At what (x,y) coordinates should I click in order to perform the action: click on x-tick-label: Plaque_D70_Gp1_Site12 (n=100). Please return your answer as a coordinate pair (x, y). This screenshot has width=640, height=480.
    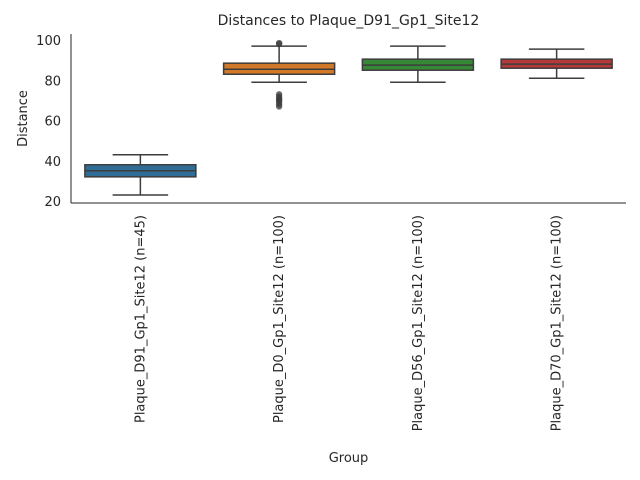
    Looking at the image, I should click on (557, 323).